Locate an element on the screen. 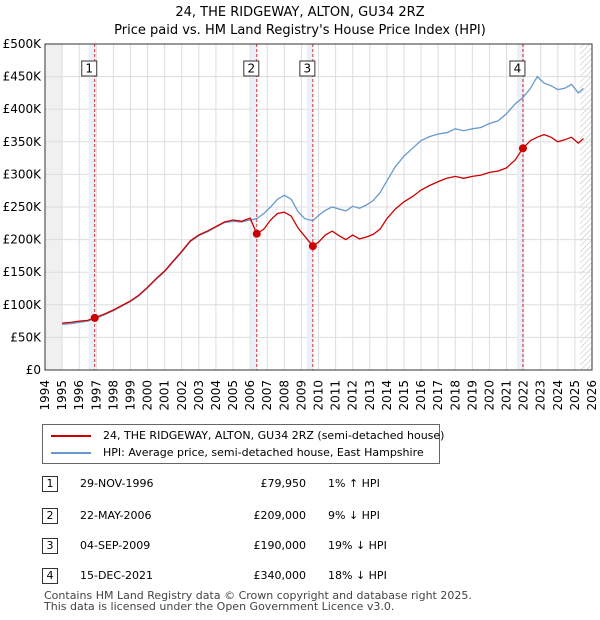  transaction-number: 4 is located at coordinates (50, 576).